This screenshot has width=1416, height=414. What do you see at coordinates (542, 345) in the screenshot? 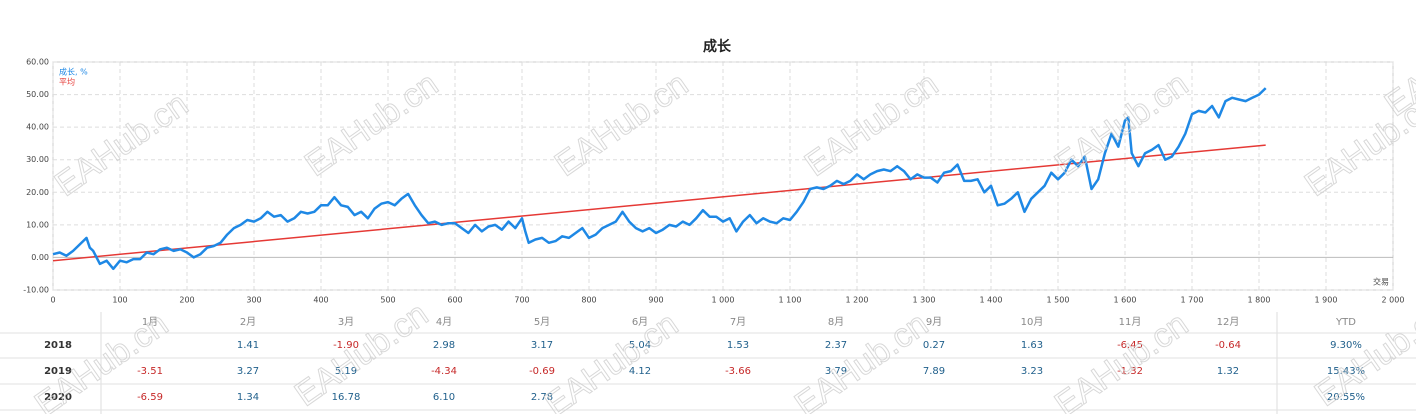
I see `cell: 3.17` at bounding box center [542, 345].